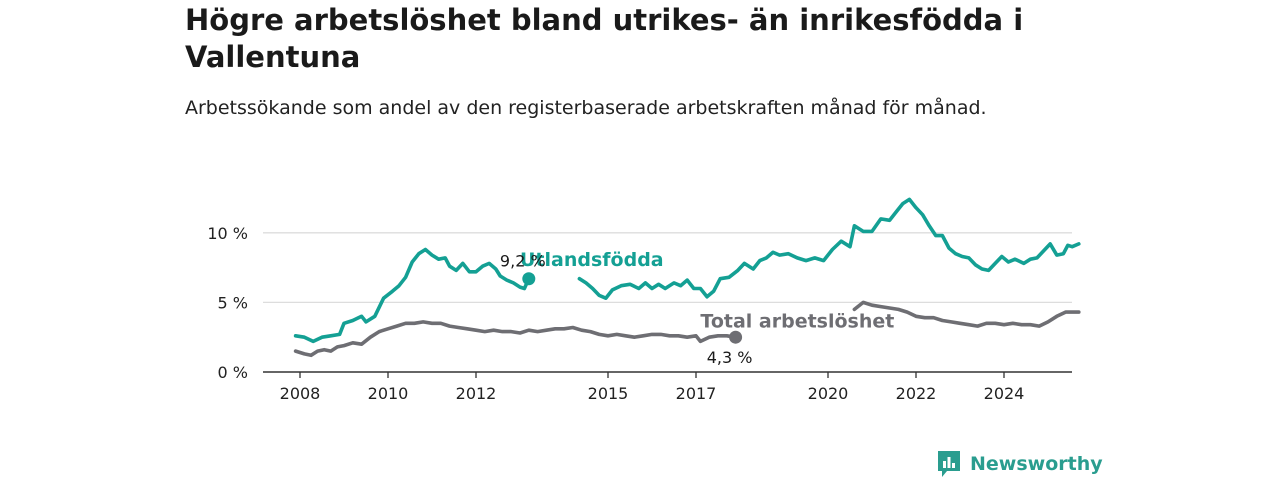  I want to click on series-end-value-label: 9,2 %, so click(523, 261).